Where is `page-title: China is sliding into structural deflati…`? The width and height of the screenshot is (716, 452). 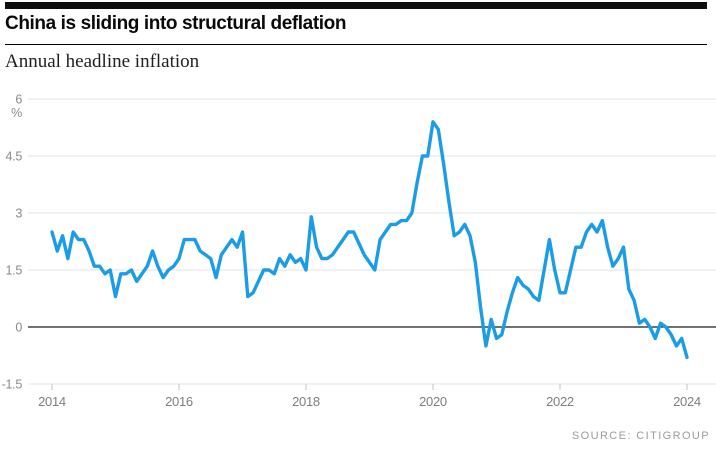
page-title: China is sliding into structural deflati… is located at coordinates (176, 23).